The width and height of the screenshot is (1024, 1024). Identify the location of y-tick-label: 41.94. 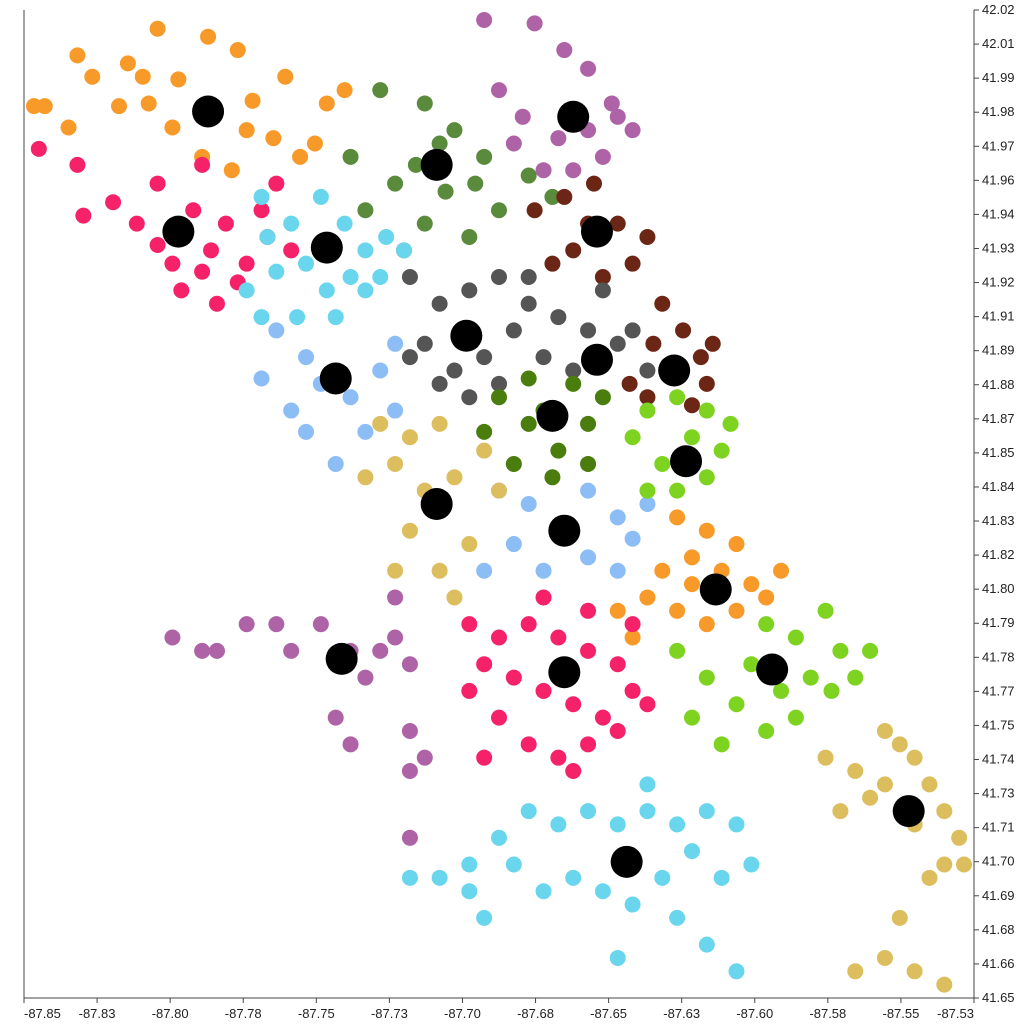
(998, 213).